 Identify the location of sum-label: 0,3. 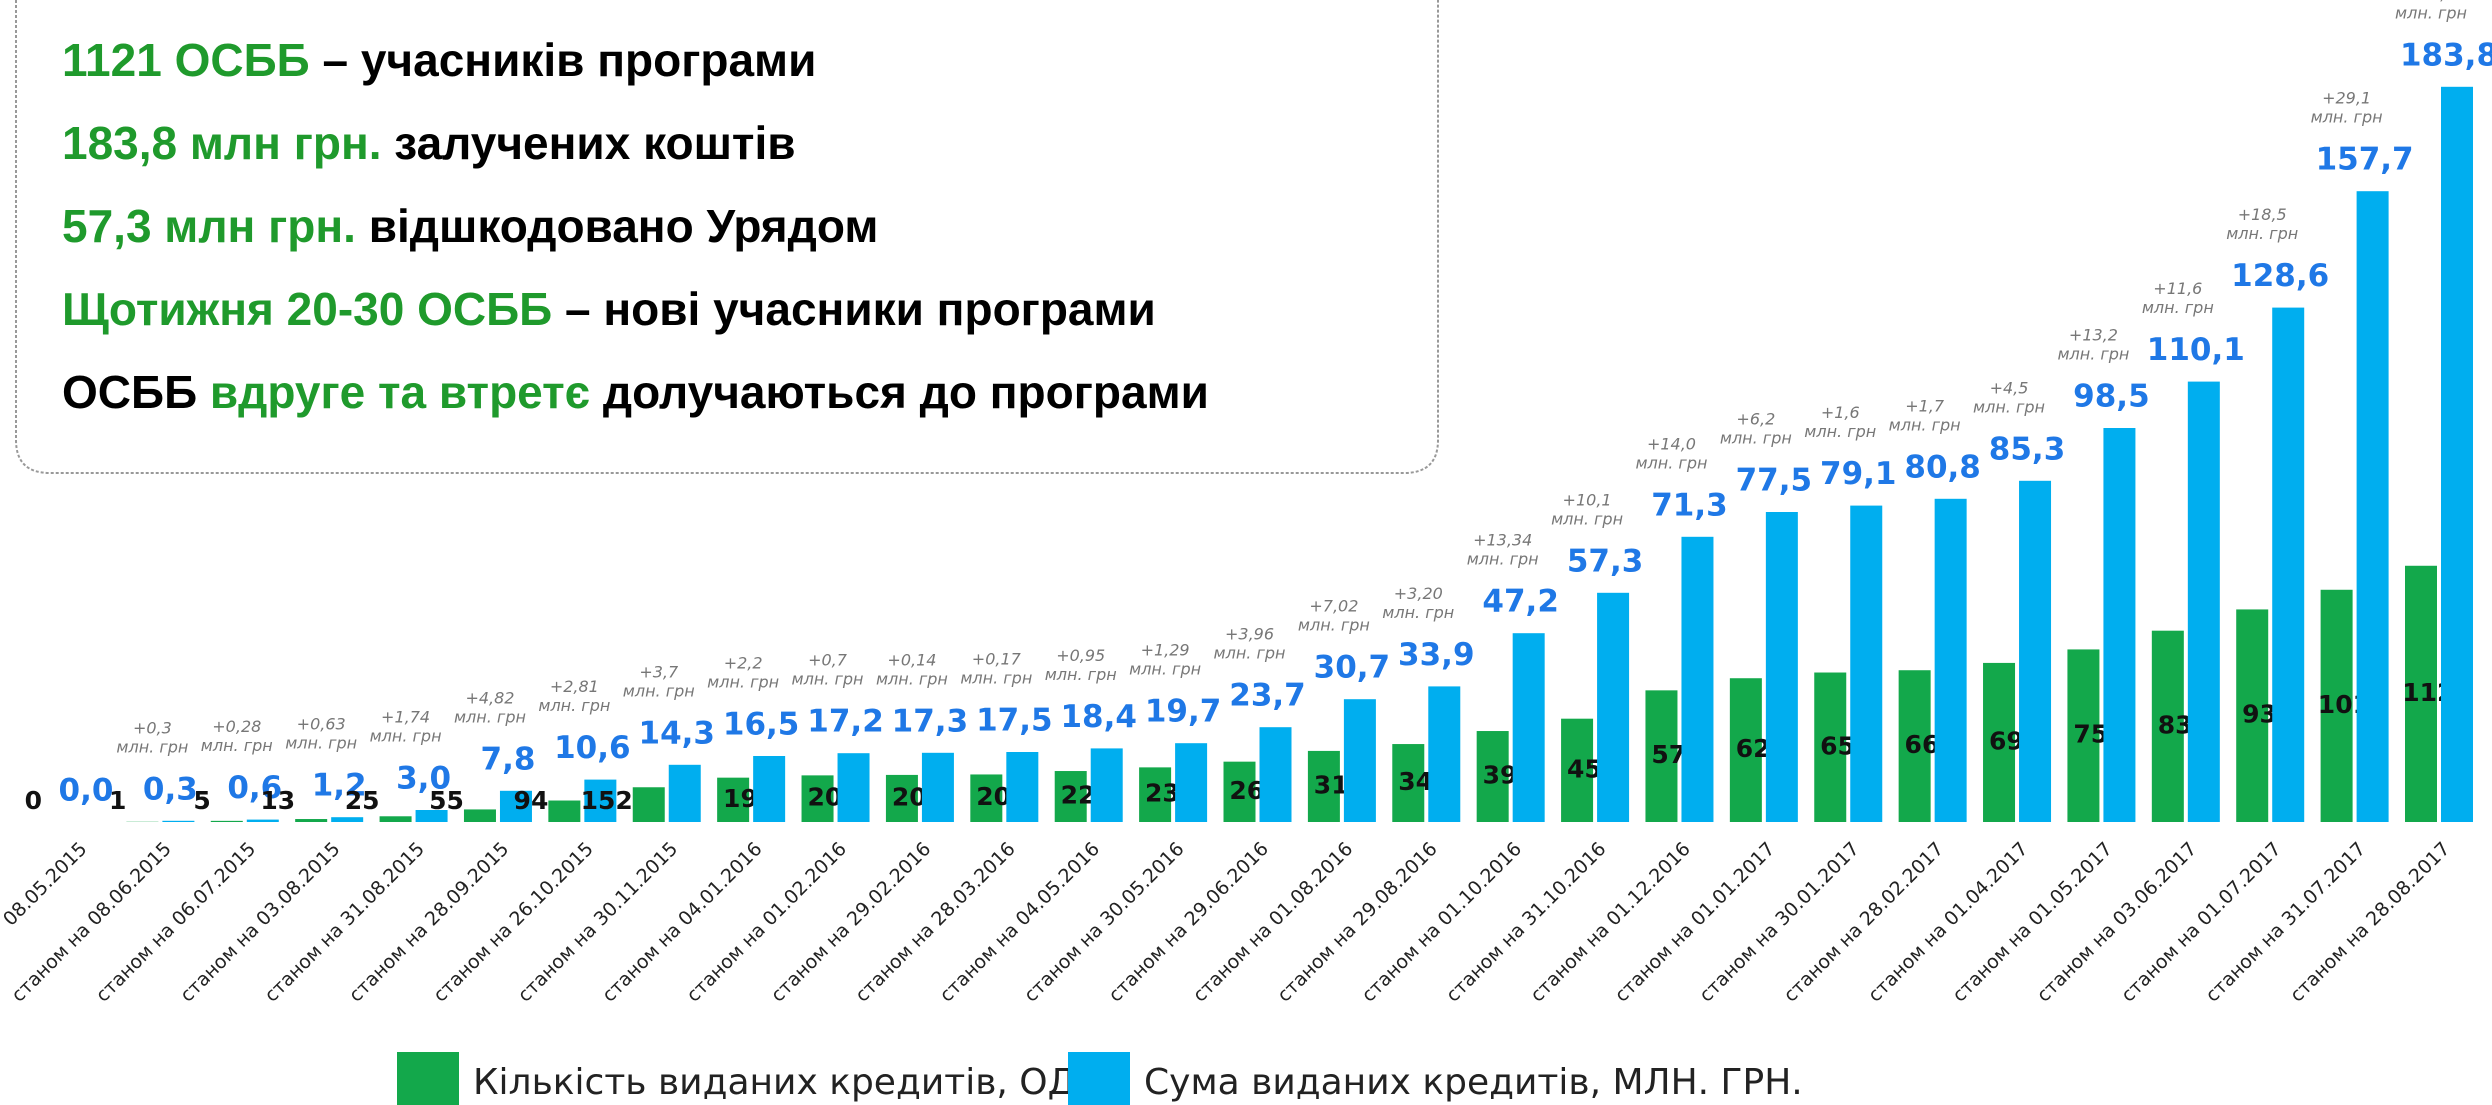
(170, 789).